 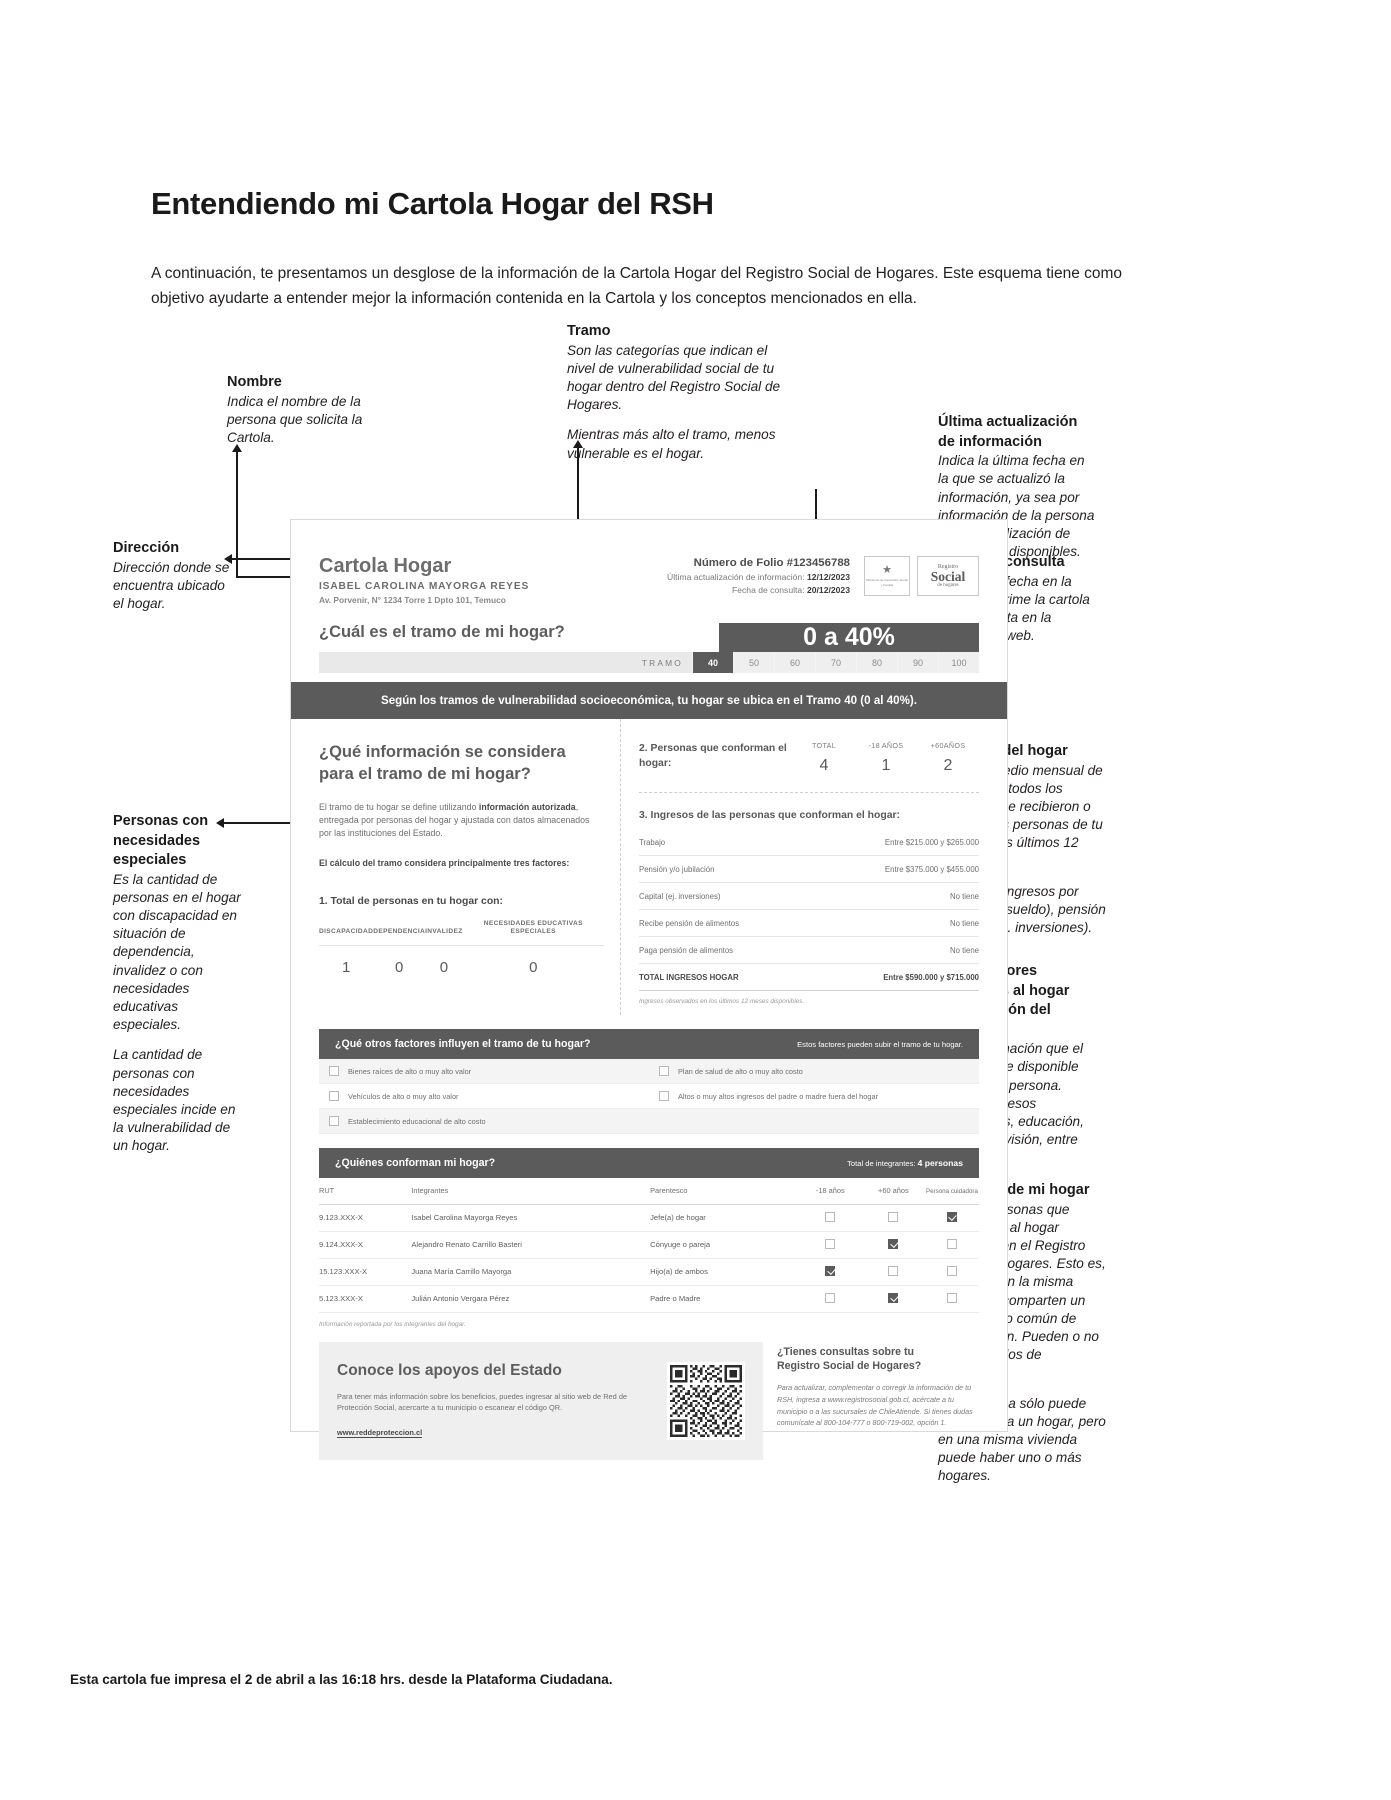 I want to click on qr-code-icon, so click(x=706, y=1400).